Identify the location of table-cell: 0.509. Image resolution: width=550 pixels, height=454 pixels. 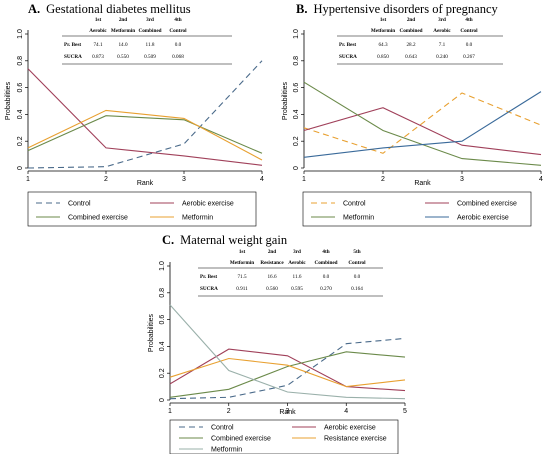
(150, 57).